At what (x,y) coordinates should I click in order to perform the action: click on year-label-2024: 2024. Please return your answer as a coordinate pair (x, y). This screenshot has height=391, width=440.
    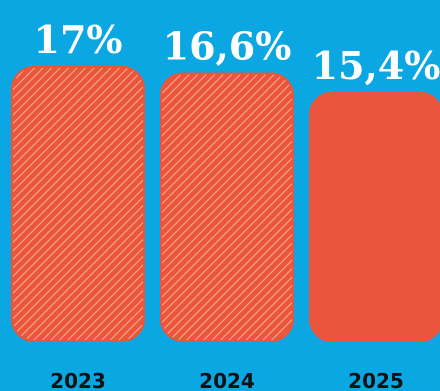
    Looking at the image, I should click on (227, 380).